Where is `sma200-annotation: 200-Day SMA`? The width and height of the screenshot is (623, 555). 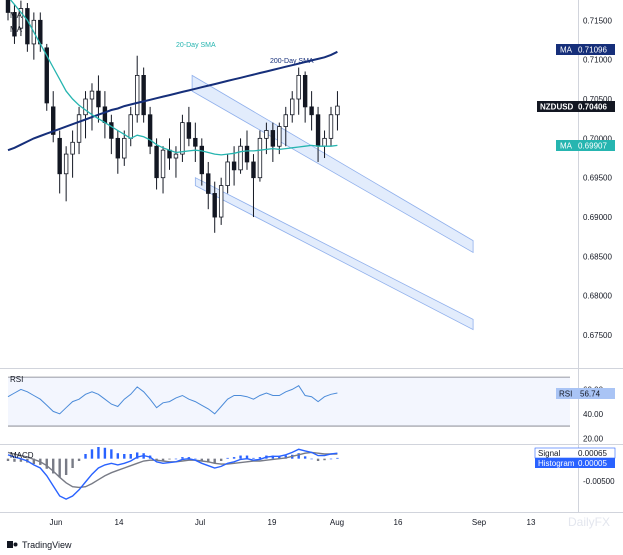
sma200-annotation: 200-Day SMA is located at coordinates (292, 61).